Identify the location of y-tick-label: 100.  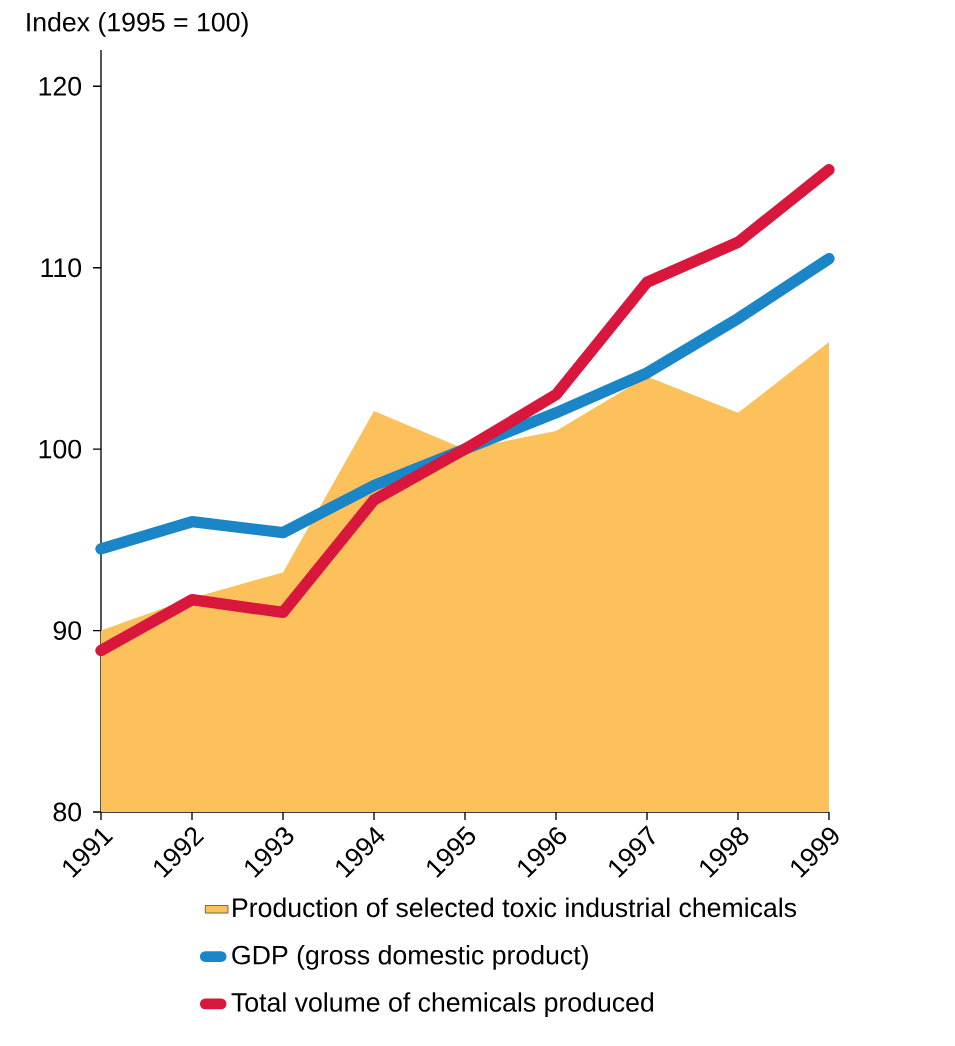
(60, 449).